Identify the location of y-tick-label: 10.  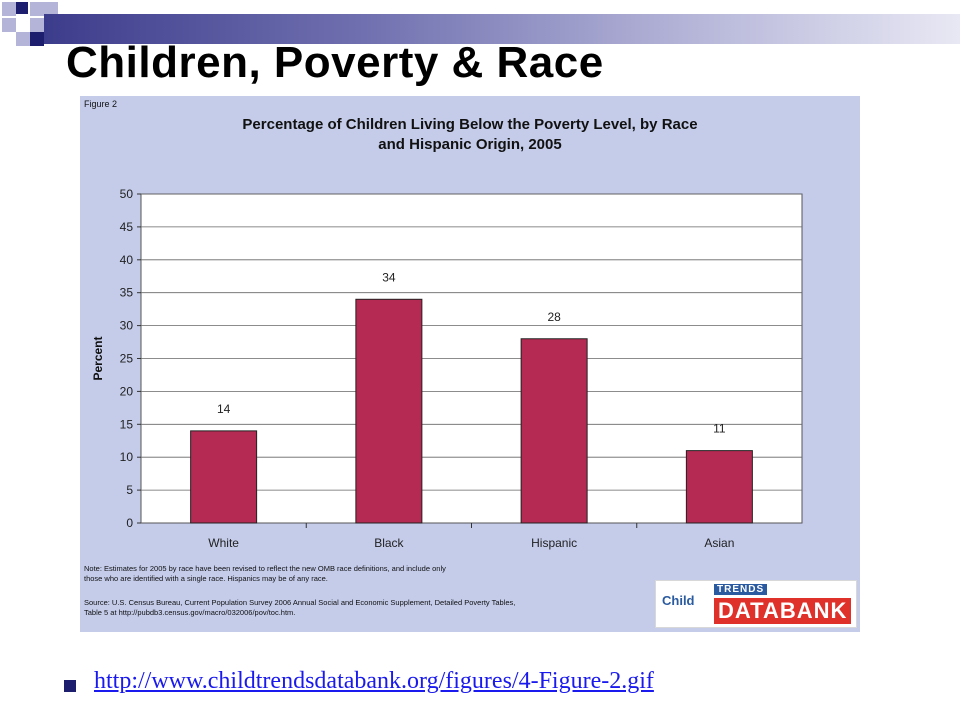
(127, 457).